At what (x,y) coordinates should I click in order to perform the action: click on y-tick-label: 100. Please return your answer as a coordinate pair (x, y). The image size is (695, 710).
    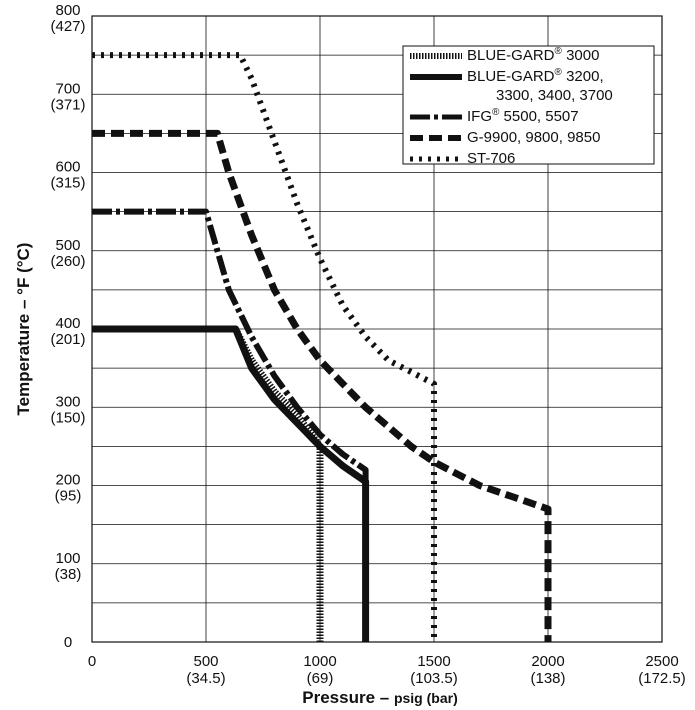
    Looking at the image, I should click on (67, 558).